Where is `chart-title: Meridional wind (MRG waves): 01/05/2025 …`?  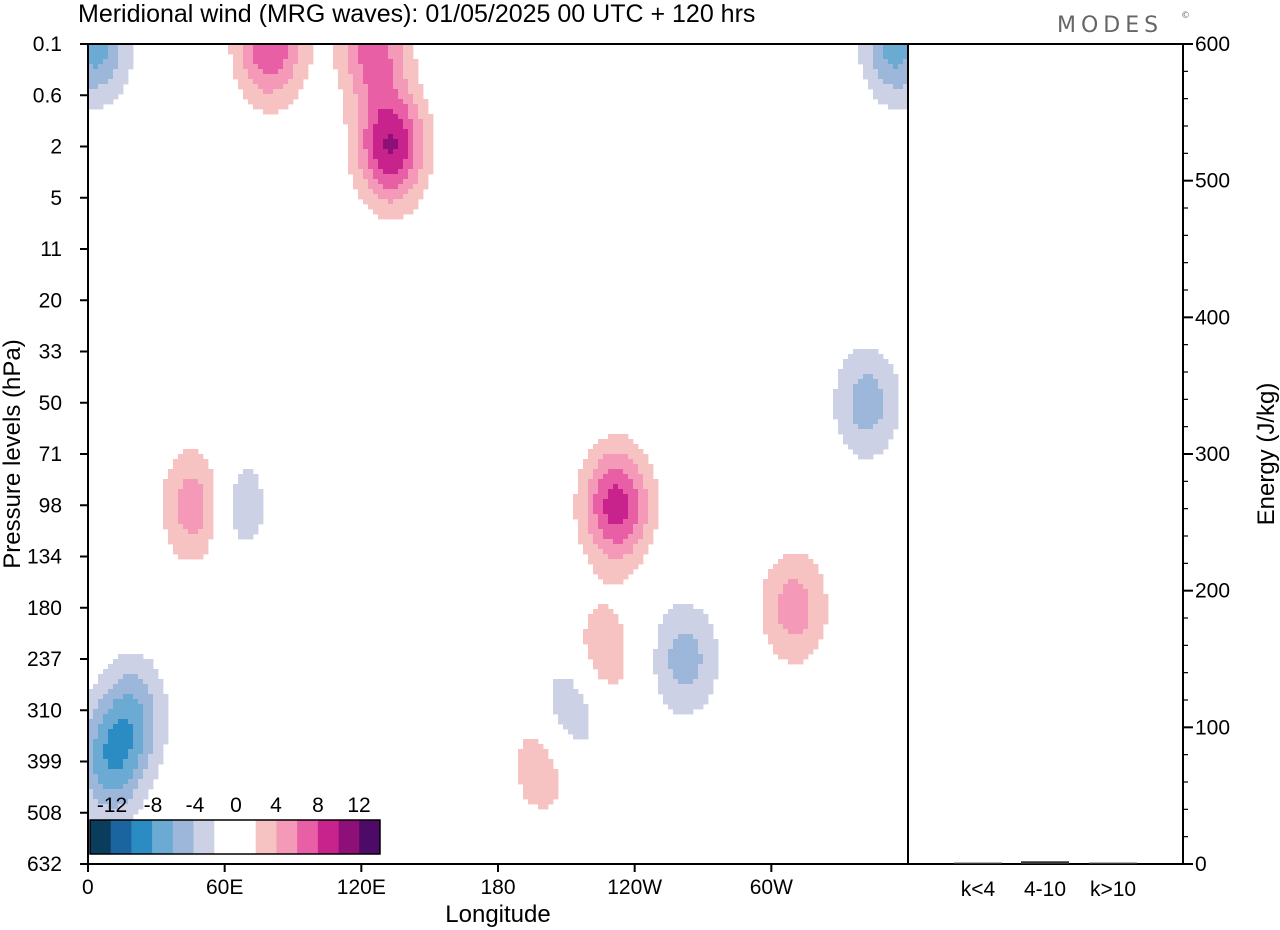 chart-title: Meridional wind (MRG waves): 01/05/2025 … is located at coordinates (416, 14).